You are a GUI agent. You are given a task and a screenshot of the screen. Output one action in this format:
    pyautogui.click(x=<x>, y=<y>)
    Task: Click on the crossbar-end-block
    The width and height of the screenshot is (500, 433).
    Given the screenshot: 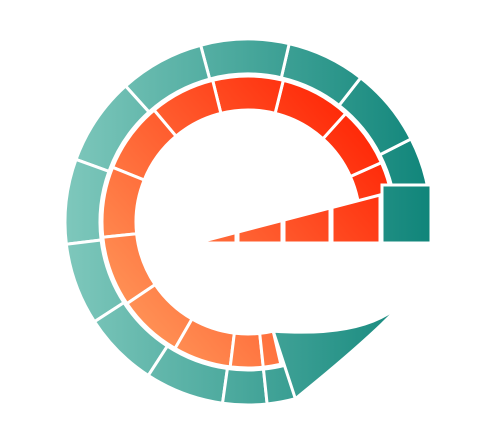 What is the action you would take?
    pyautogui.click(x=406, y=214)
    